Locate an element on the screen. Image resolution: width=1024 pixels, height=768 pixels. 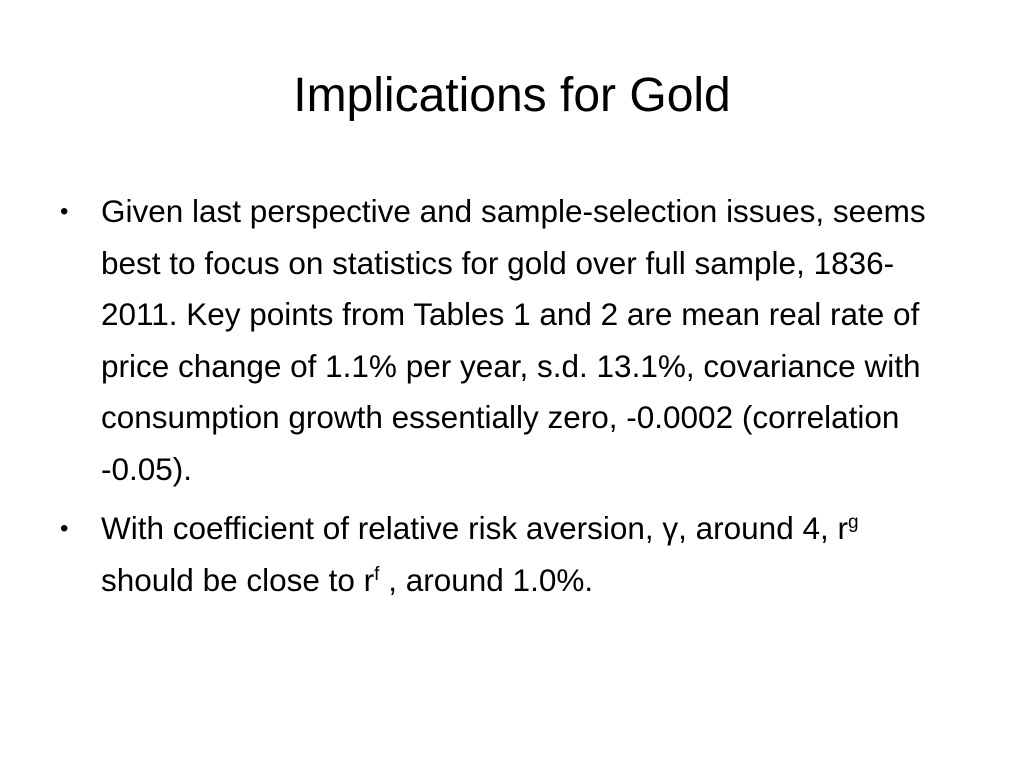
bullet-text-part: , around 1.0%. is located at coordinates (486, 579).